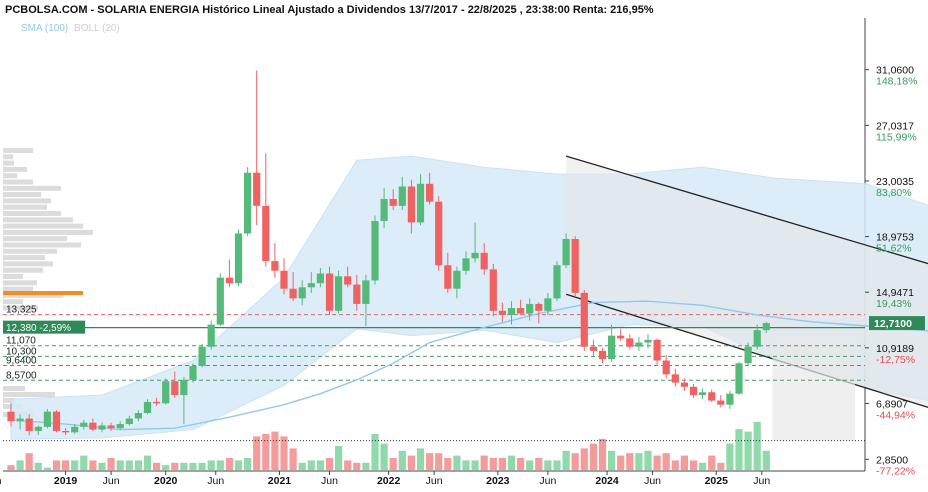 The image size is (928, 492). I want to click on y-tick-percent: 83,80%, so click(894, 193).